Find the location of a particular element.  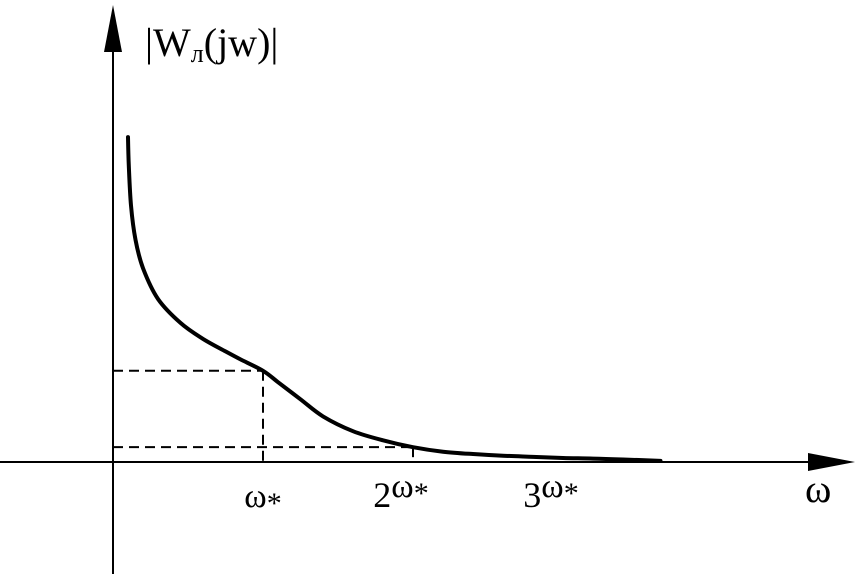

x-tick-label-3: 3ω* is located at coordinates (550, 491).